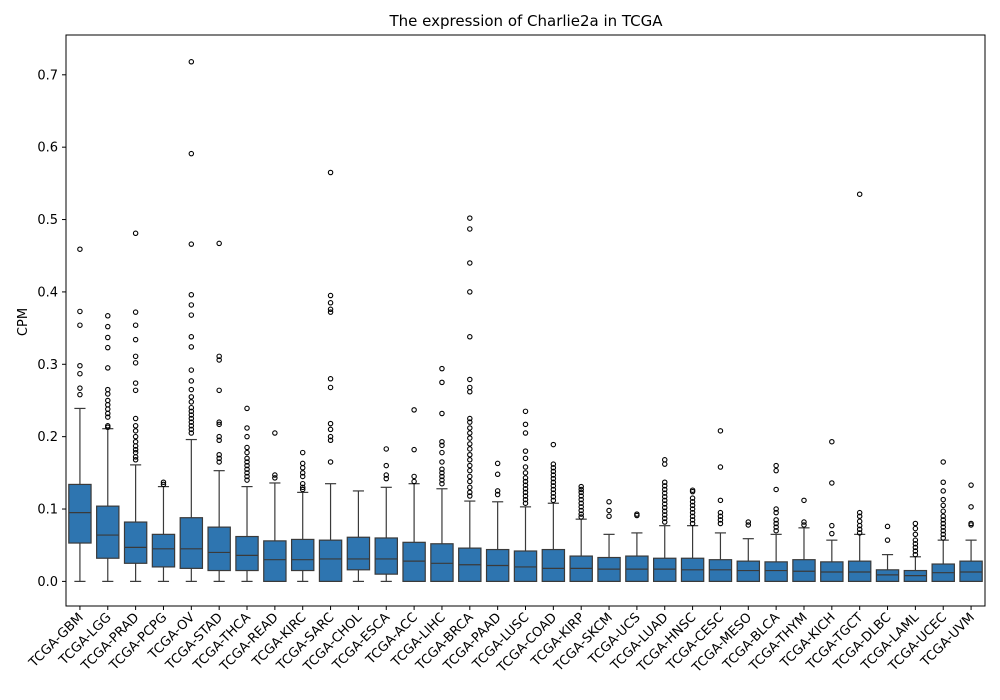 This screenshot has width=1000, height=700. I want to click on y-tick-label: 0.0, so click(47, 582).